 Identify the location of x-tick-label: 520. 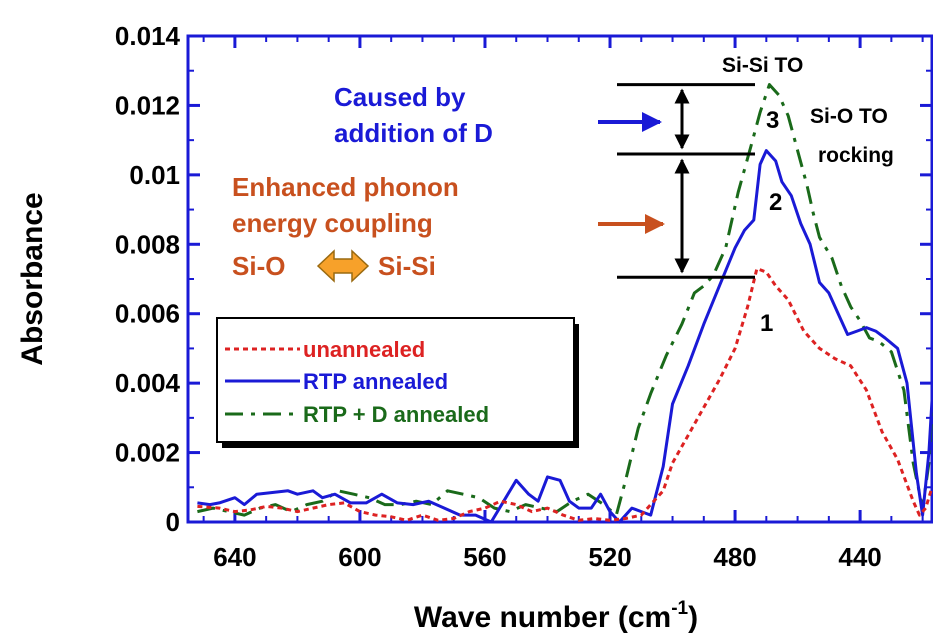
(609, 557).